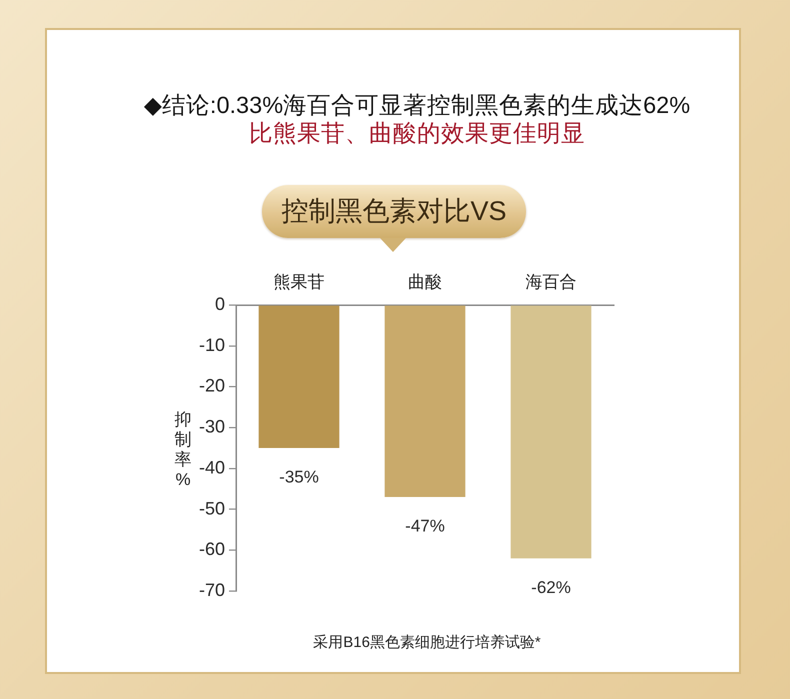 This screenshot has width=790, height=699. I want to click on y-tick-label: -50, so click(211, 508).